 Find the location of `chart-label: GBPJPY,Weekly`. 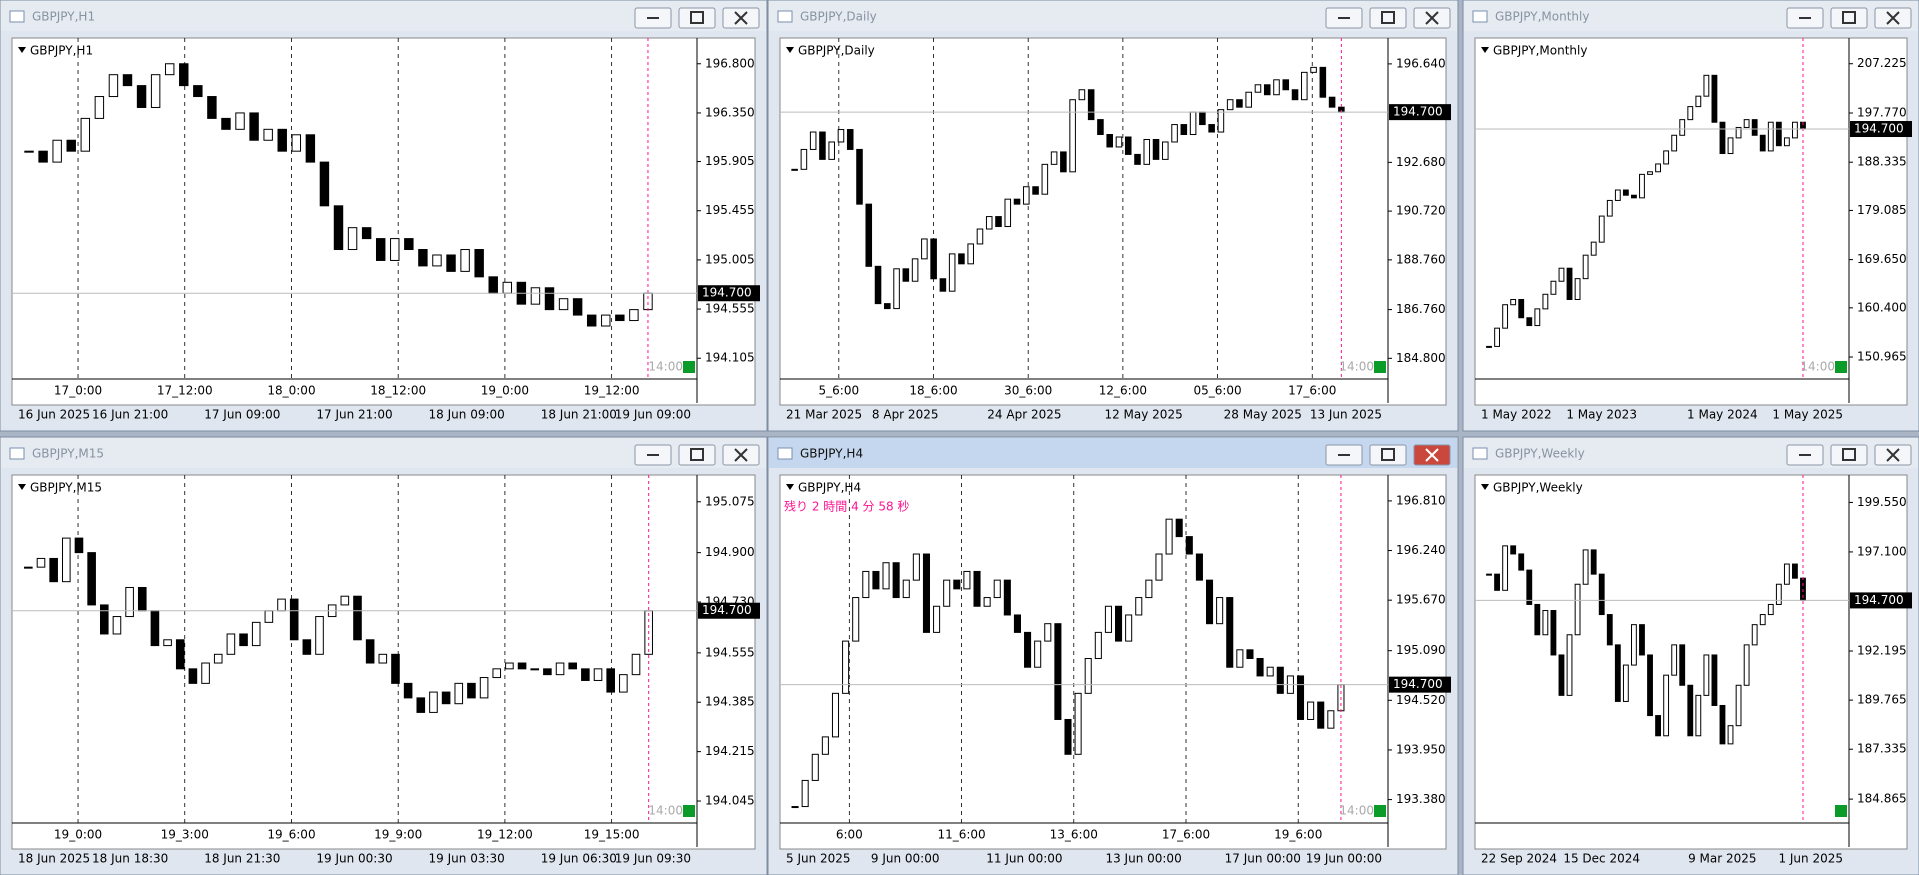

chart-label: GBPJPY,Weekly is located at coordinates (1538, 488).